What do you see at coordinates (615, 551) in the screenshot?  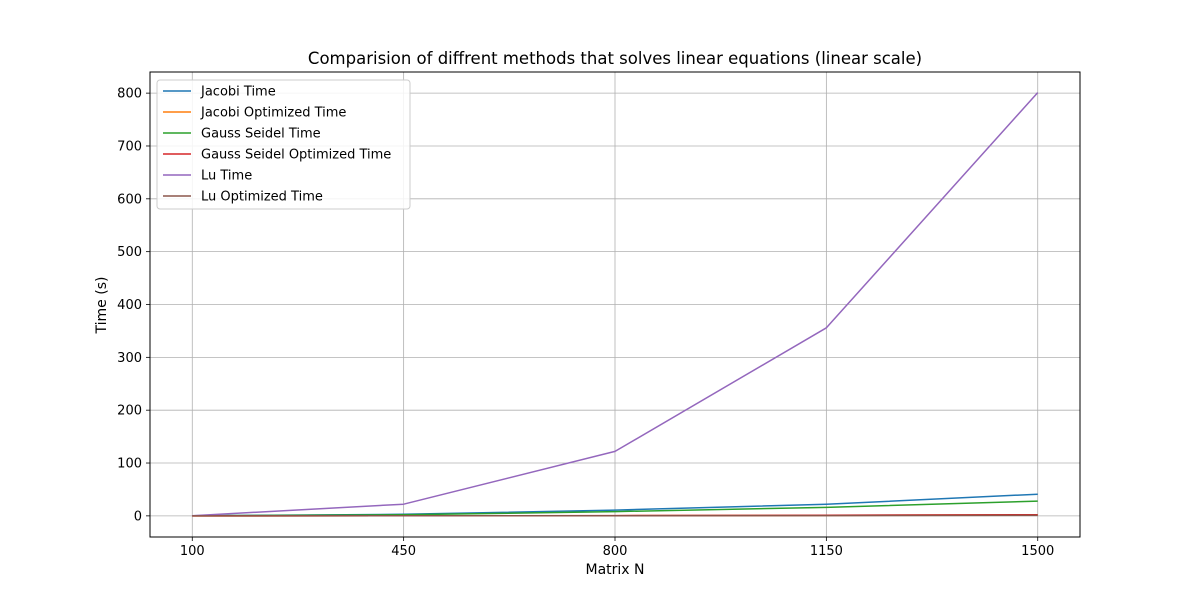 I see `x-tick-label: 800` at bounding box center [615, 551].